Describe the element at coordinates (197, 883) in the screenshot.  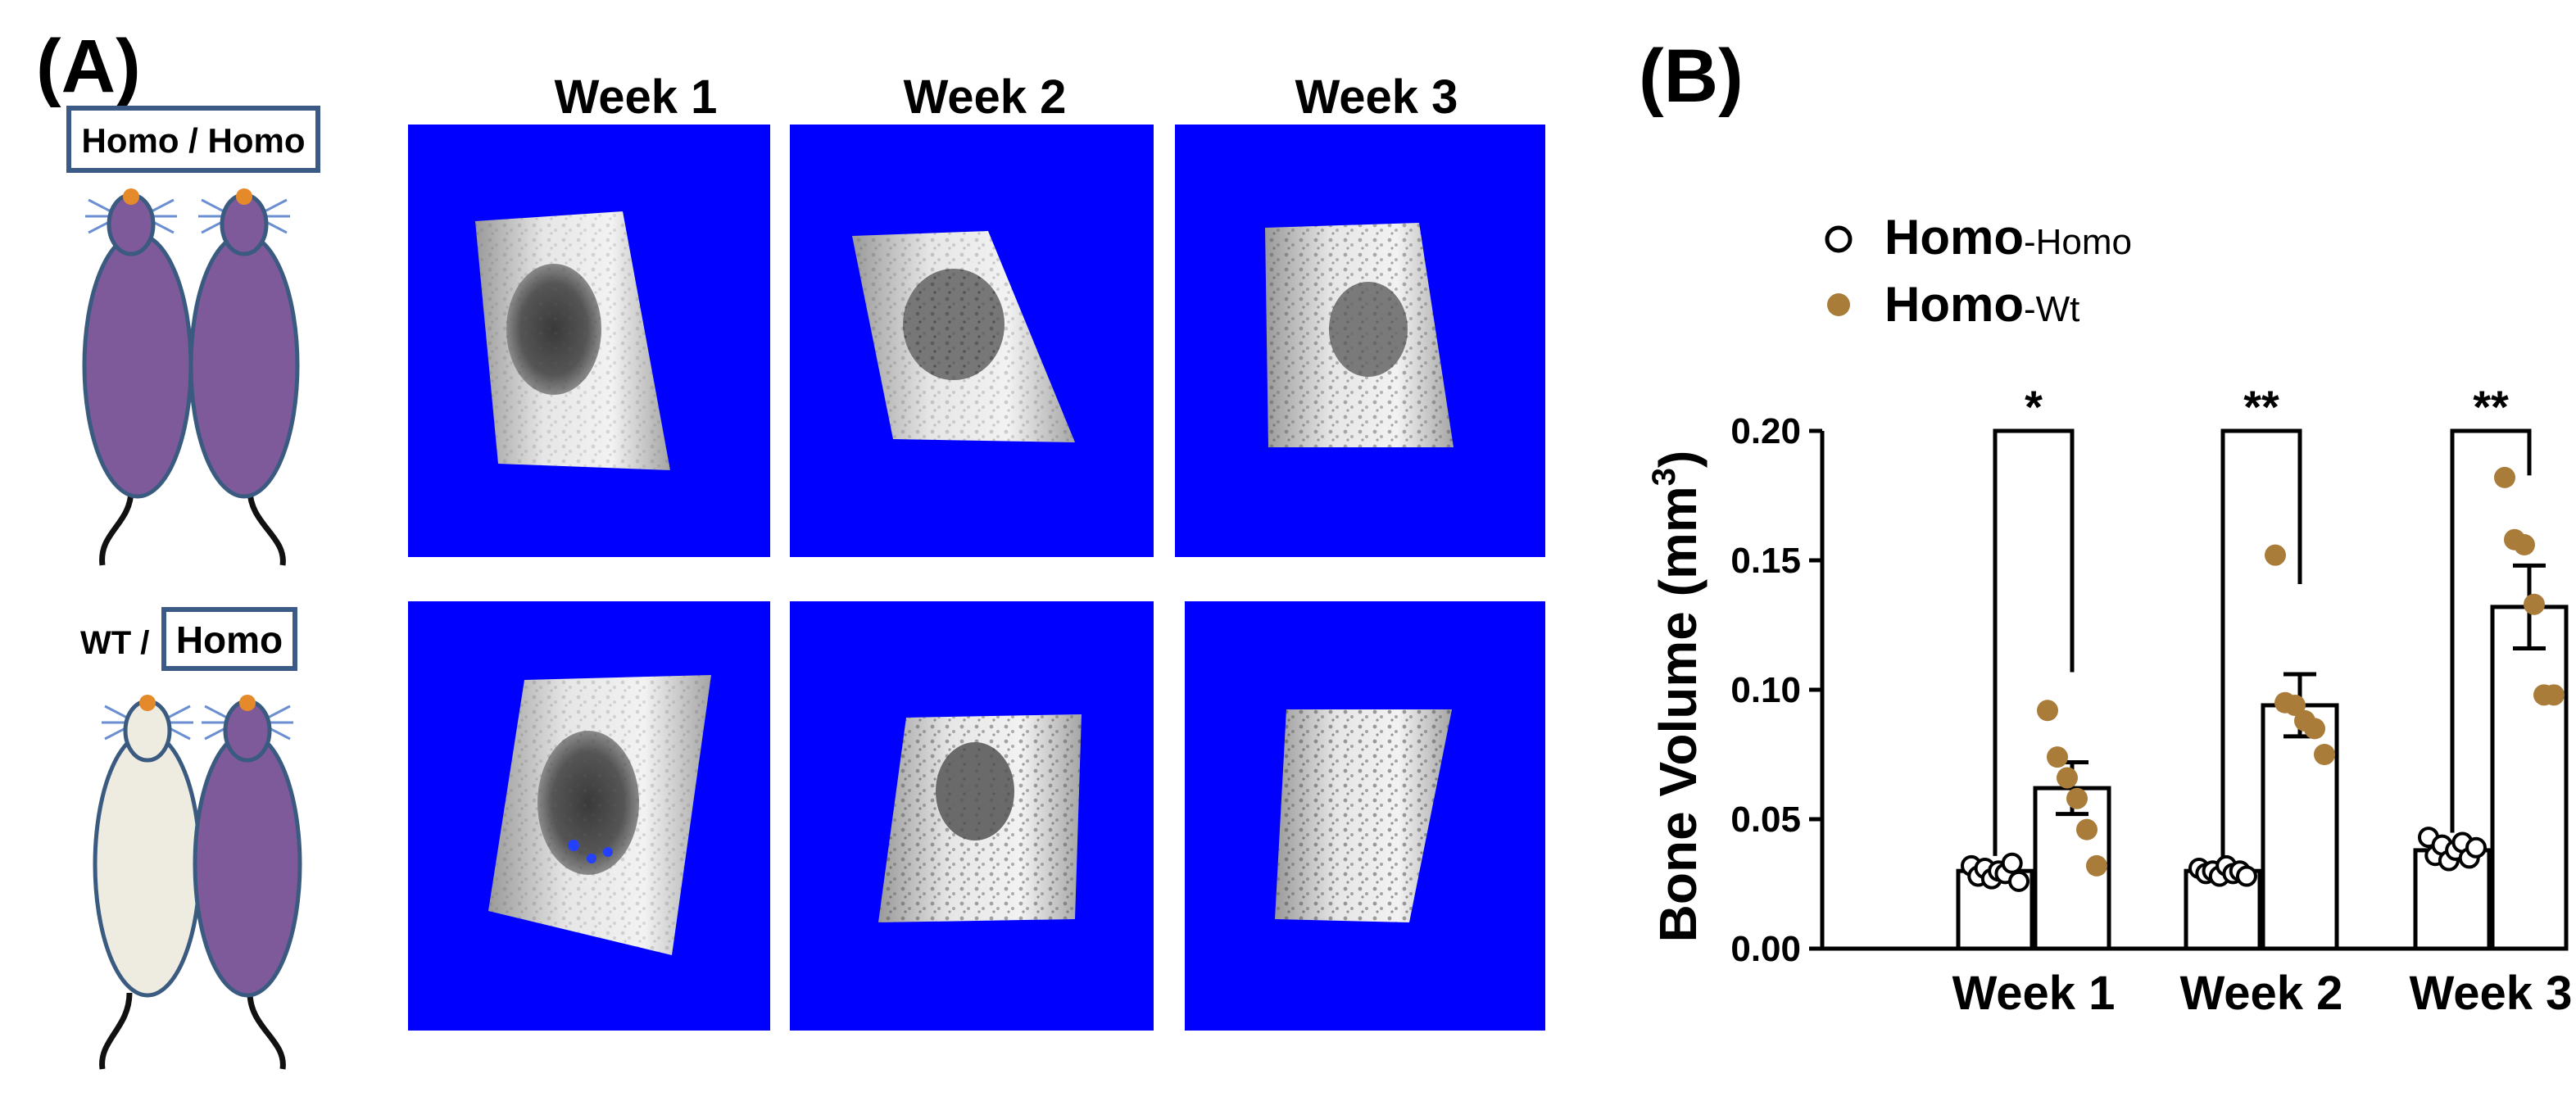
I see `mouse-pair-wt-homo` at that location.